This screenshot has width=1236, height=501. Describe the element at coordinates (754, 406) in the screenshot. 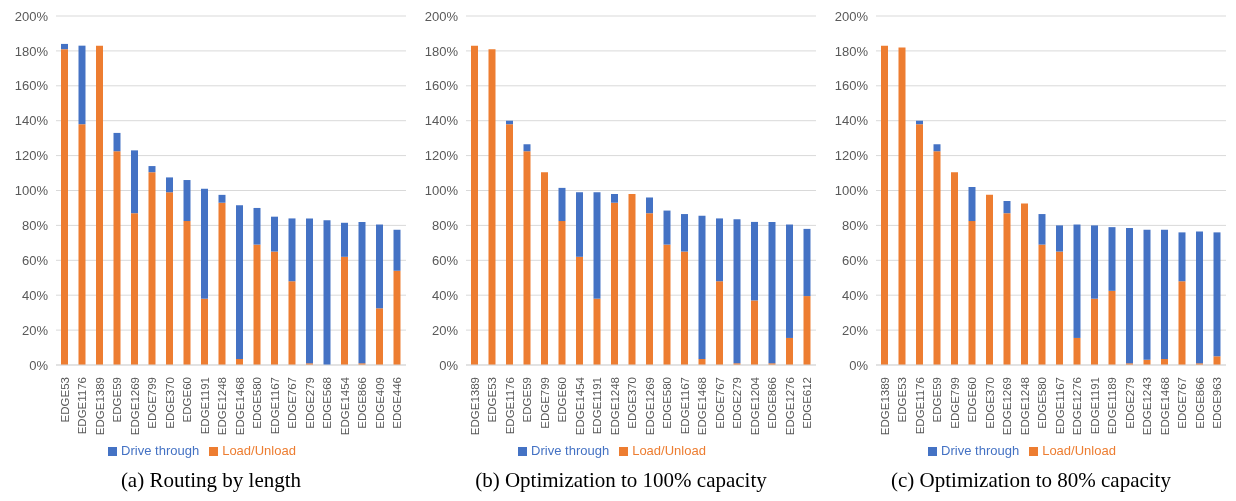

I see `x-tick-label: EDGE1204` at that location.